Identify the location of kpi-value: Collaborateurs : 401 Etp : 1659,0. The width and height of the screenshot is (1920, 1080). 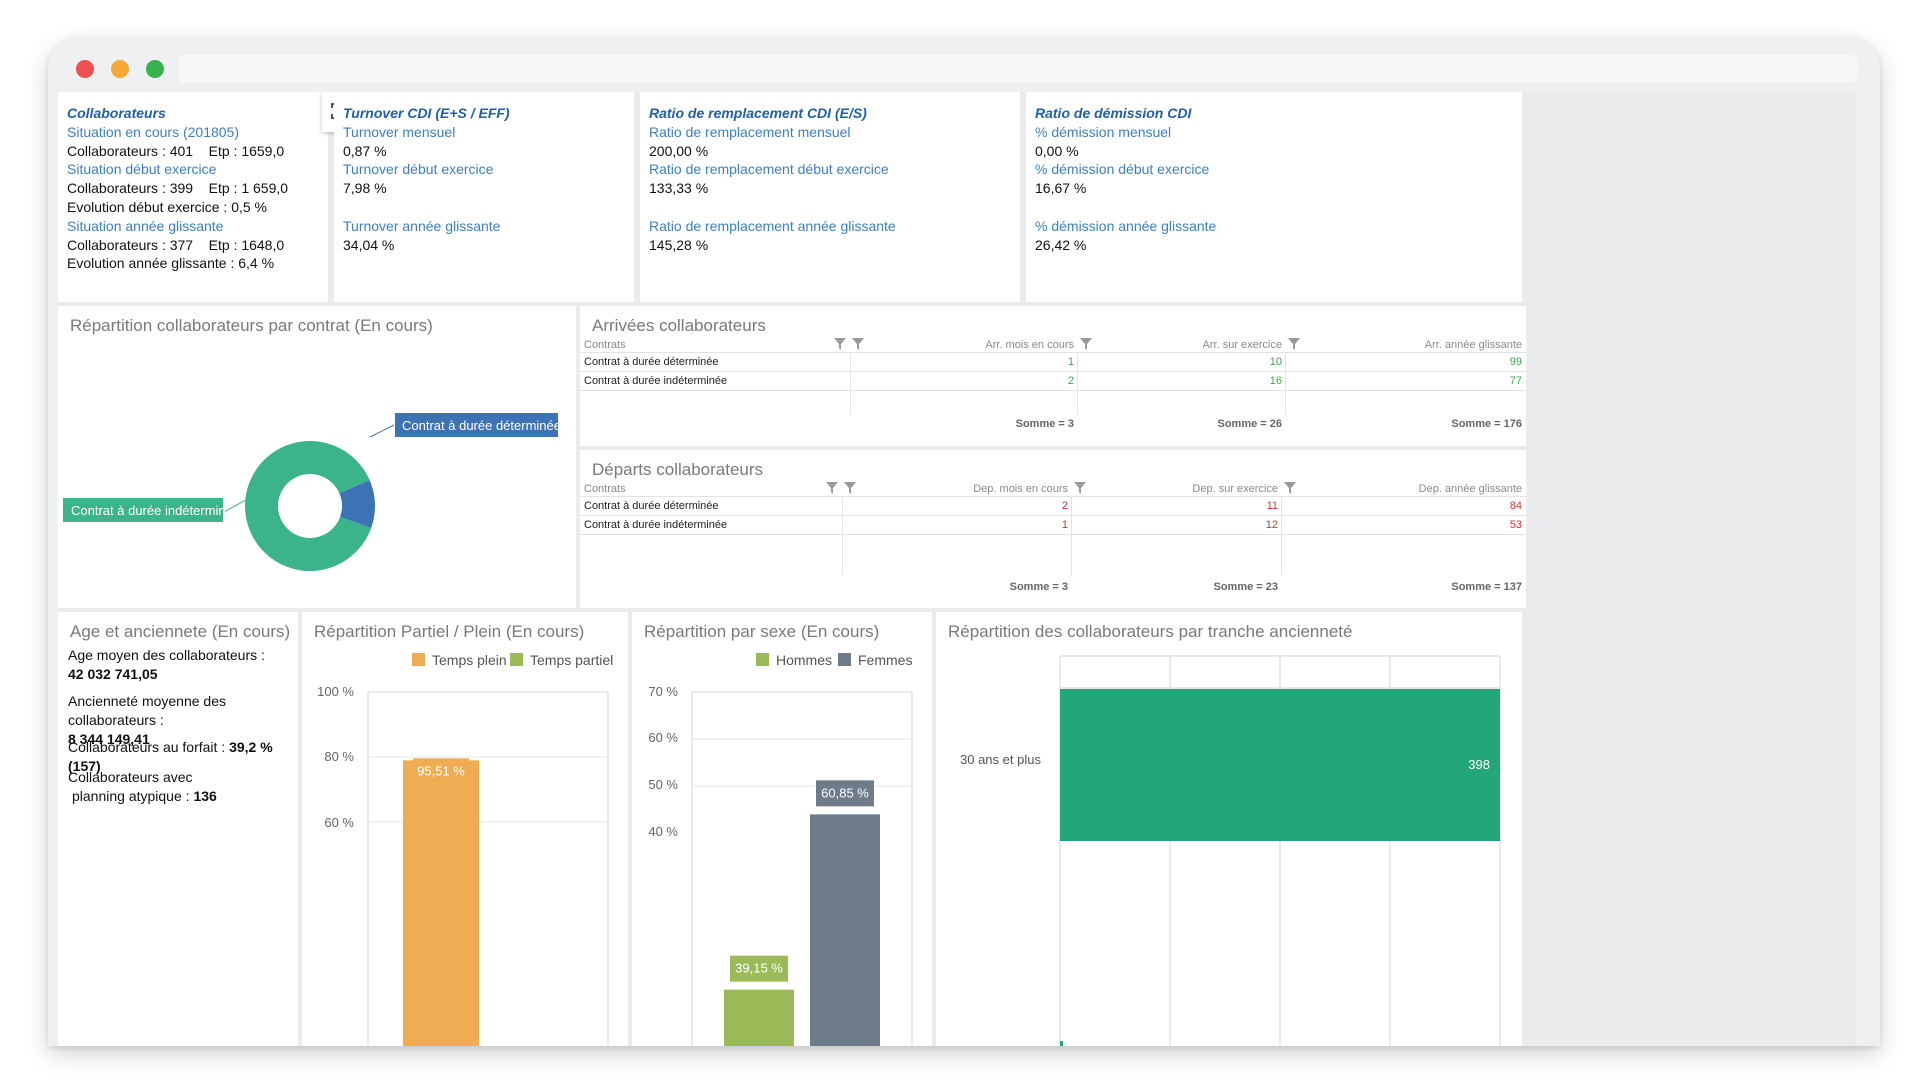
(176, 150).